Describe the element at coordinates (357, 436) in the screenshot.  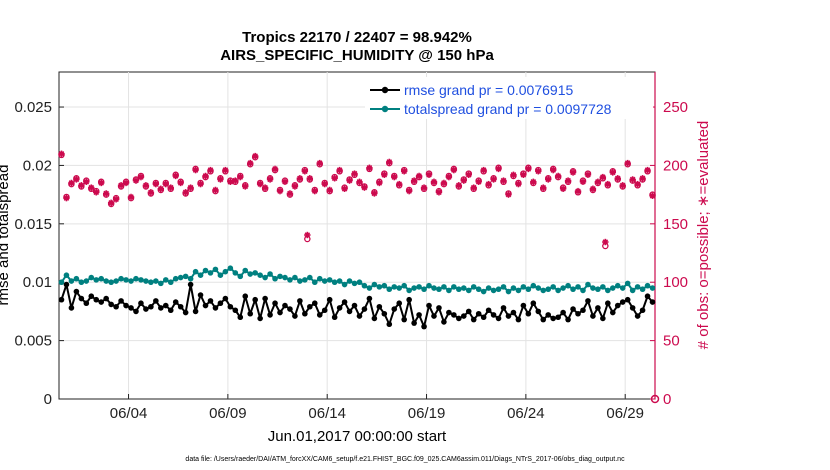
I see `x-axis-label: Jun.01,2017 00:00:00 start` at that location.